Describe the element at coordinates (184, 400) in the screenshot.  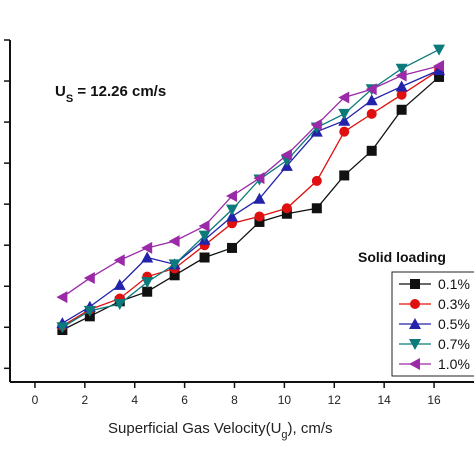
I see `x-tick-label: 6` at that location.